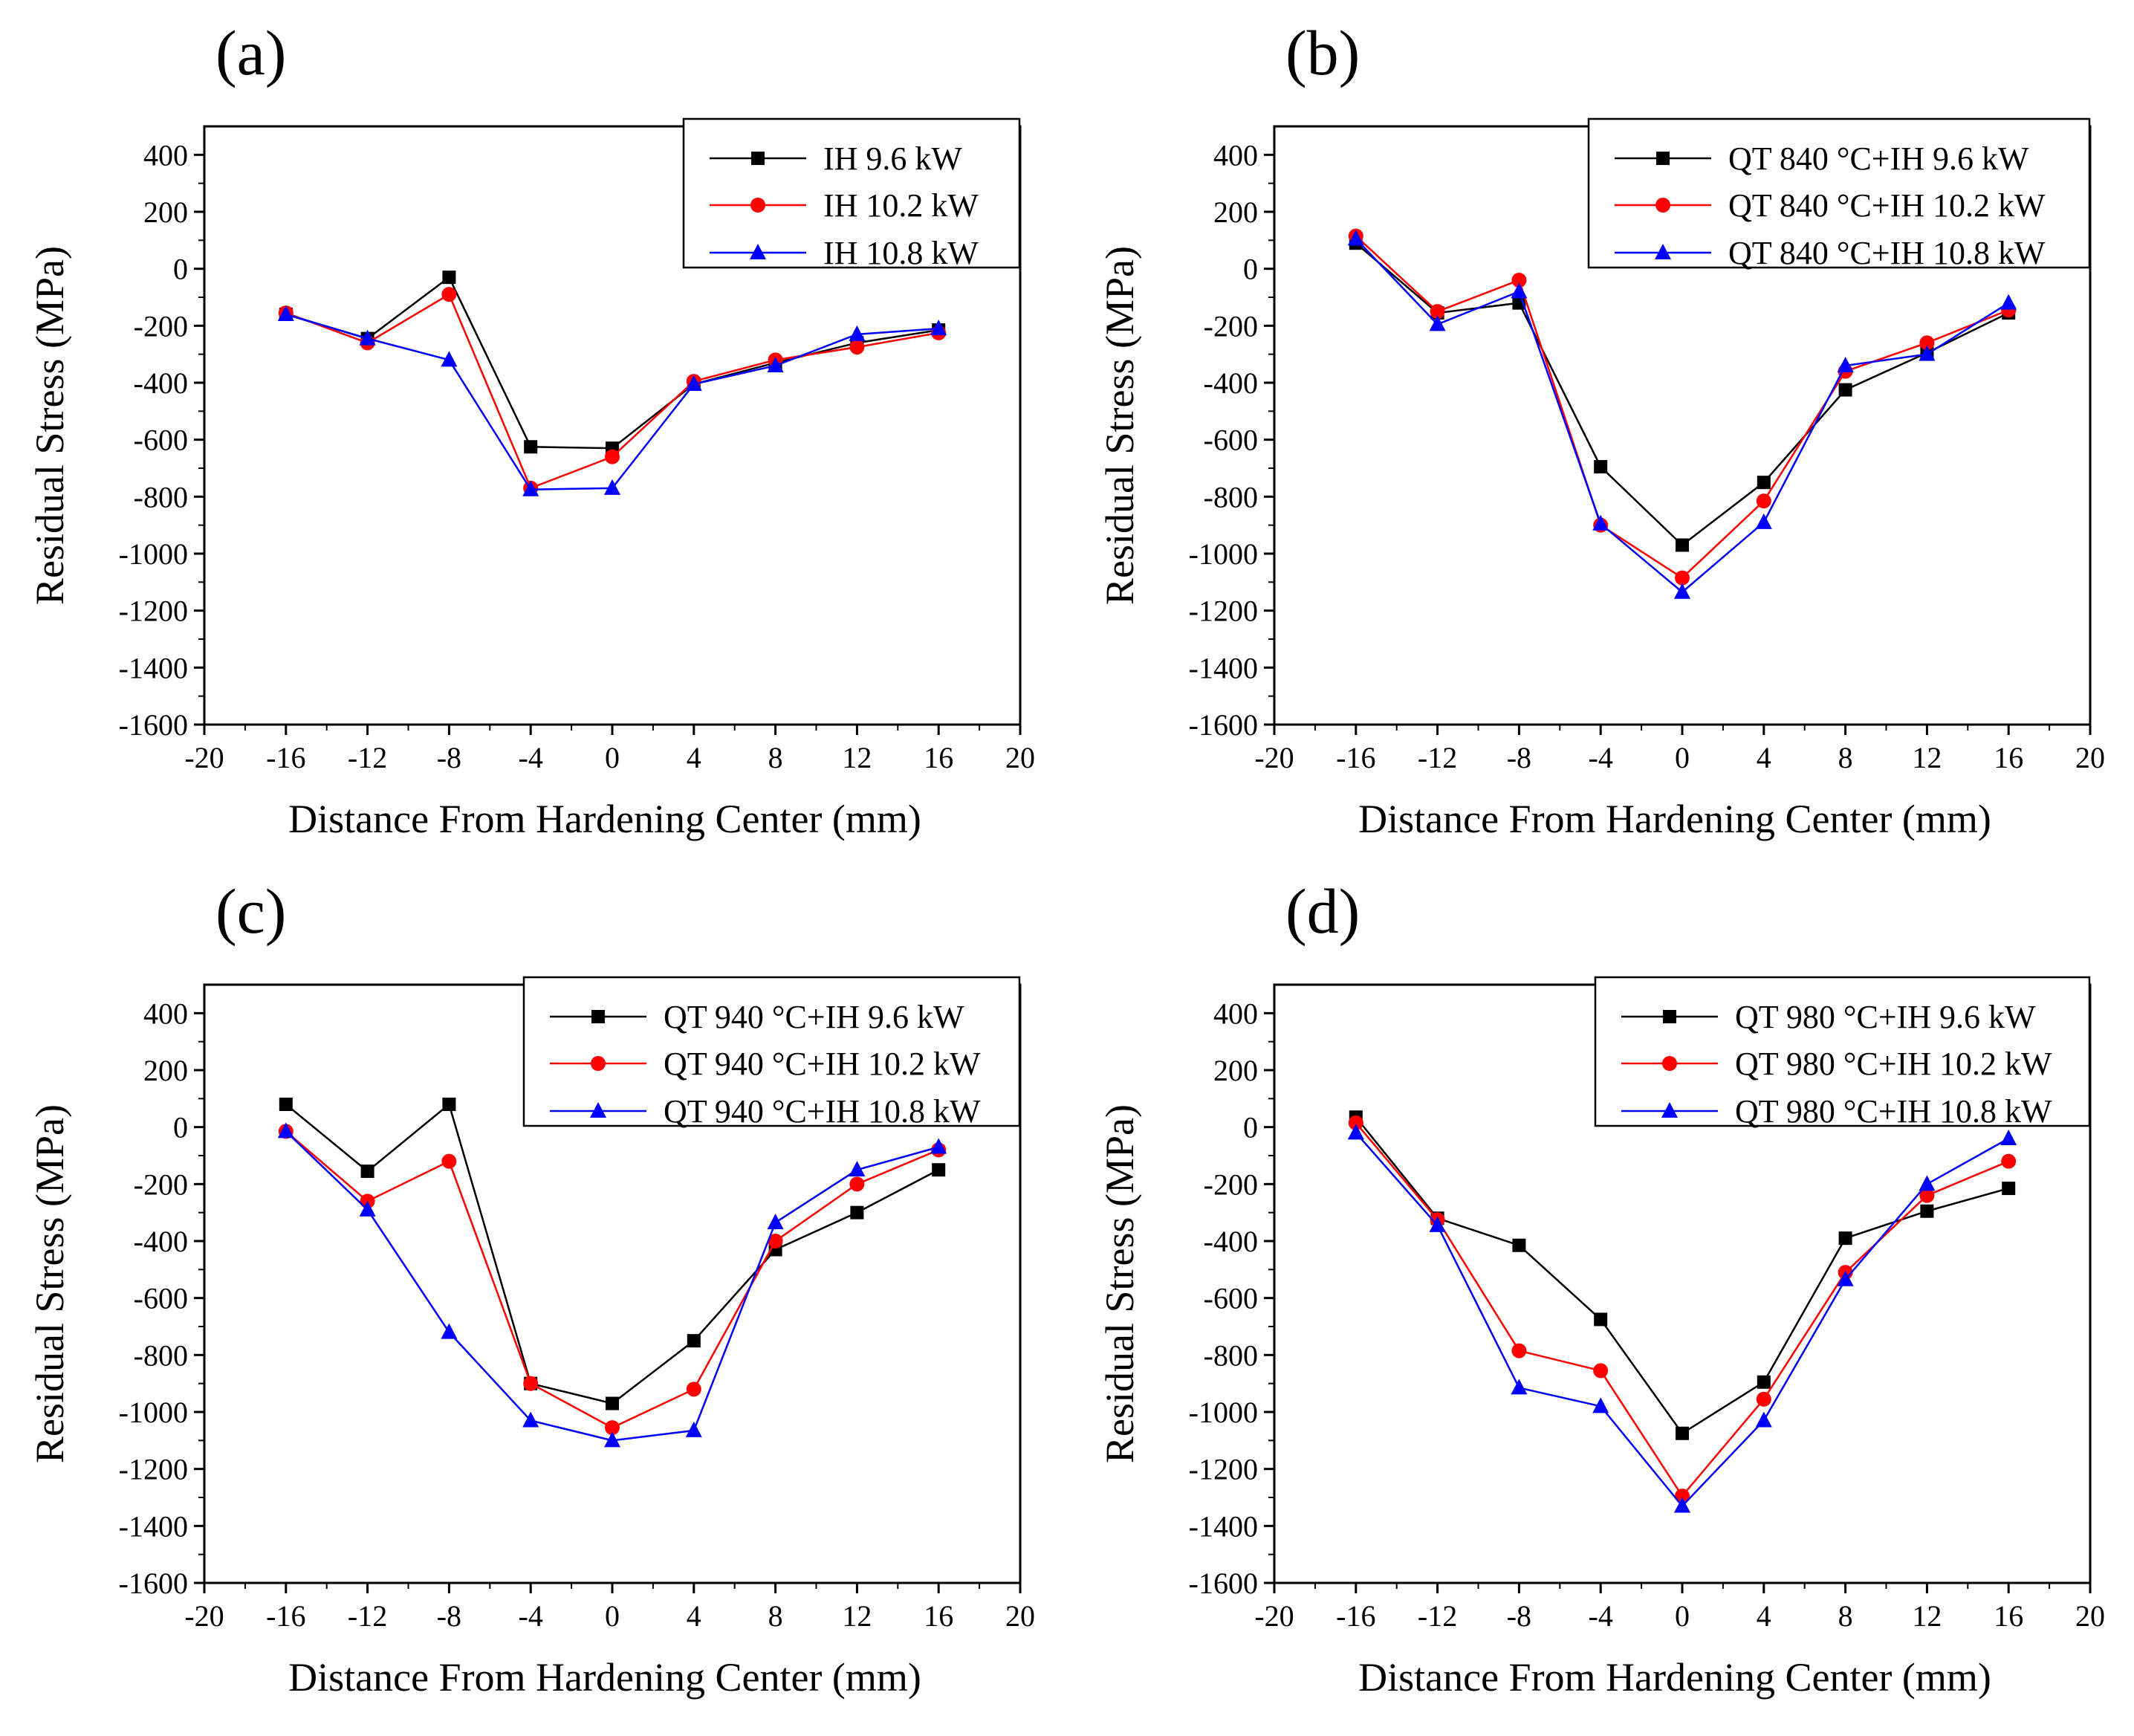  I want to click on y-tick-label: -800, so click(1231, 497).